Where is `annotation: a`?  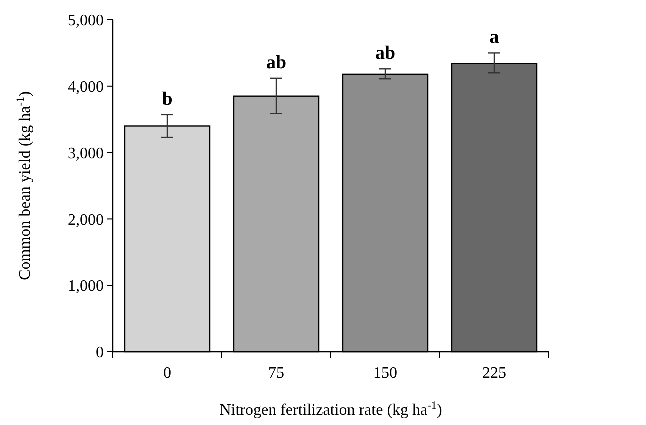
annotation: a is located at coordinates (495, 37).